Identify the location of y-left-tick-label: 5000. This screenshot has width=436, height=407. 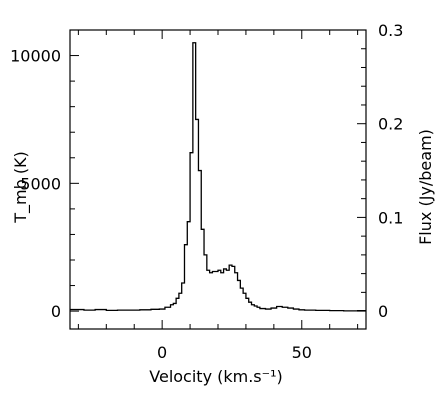
(40, 183).